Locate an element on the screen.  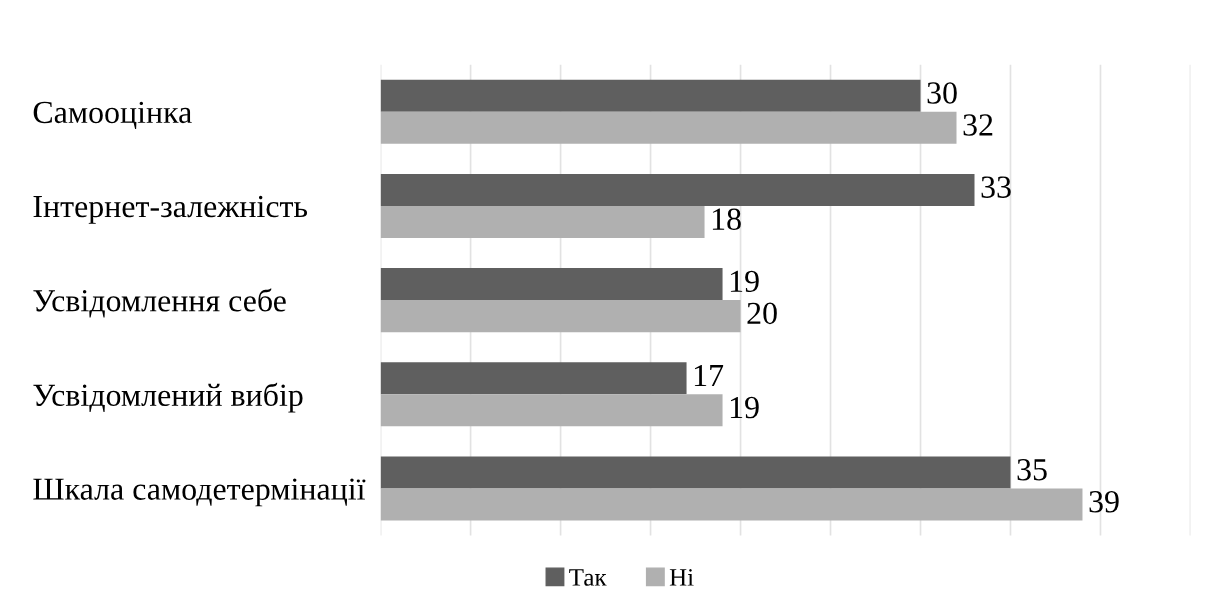
y-tick-label: Самооцінка is located at coordinates (112, 115).